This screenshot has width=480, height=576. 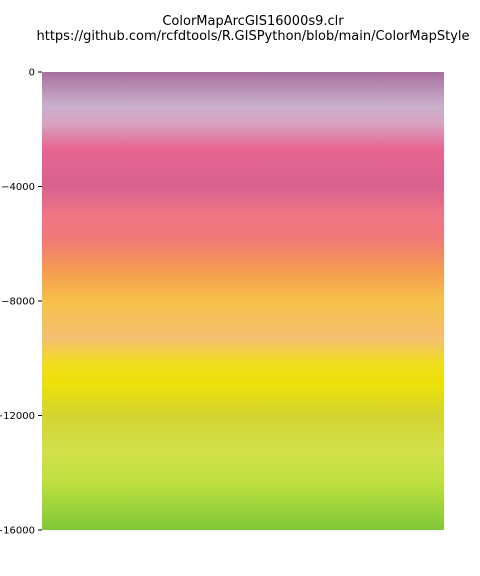 What do you see at coordinates (17, 531) in the screenshot?
I see `y-tick-label: −16000` at bounding box center [17, 531].